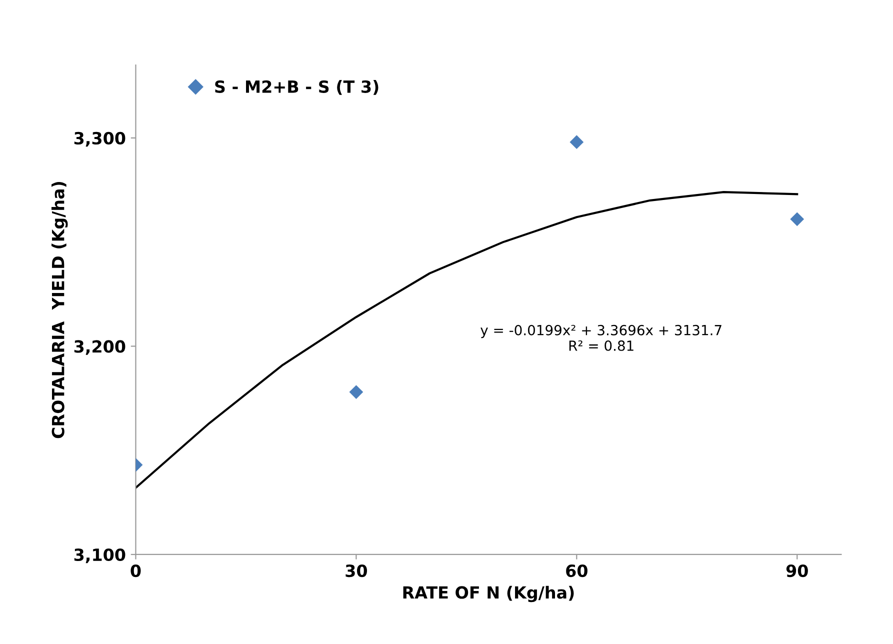 The width and height of the screenshot is (893, 644). What do you see at coordinates (797, 571) in the screenshot?
I see `x-tick-label: 90` at bounding box center [797, 571].